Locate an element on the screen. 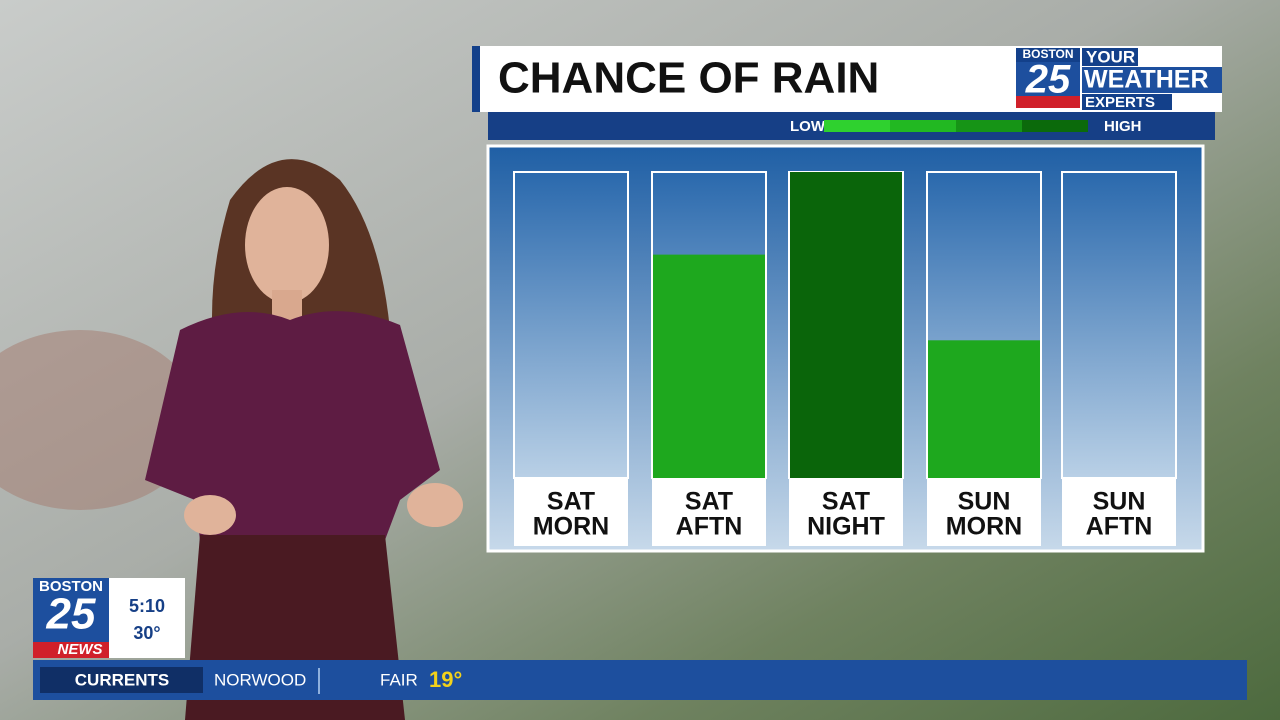 Image resolution: width=1280 pixels, height=720 pixels. ticker-label-bg is located at coordinates (121, 680).